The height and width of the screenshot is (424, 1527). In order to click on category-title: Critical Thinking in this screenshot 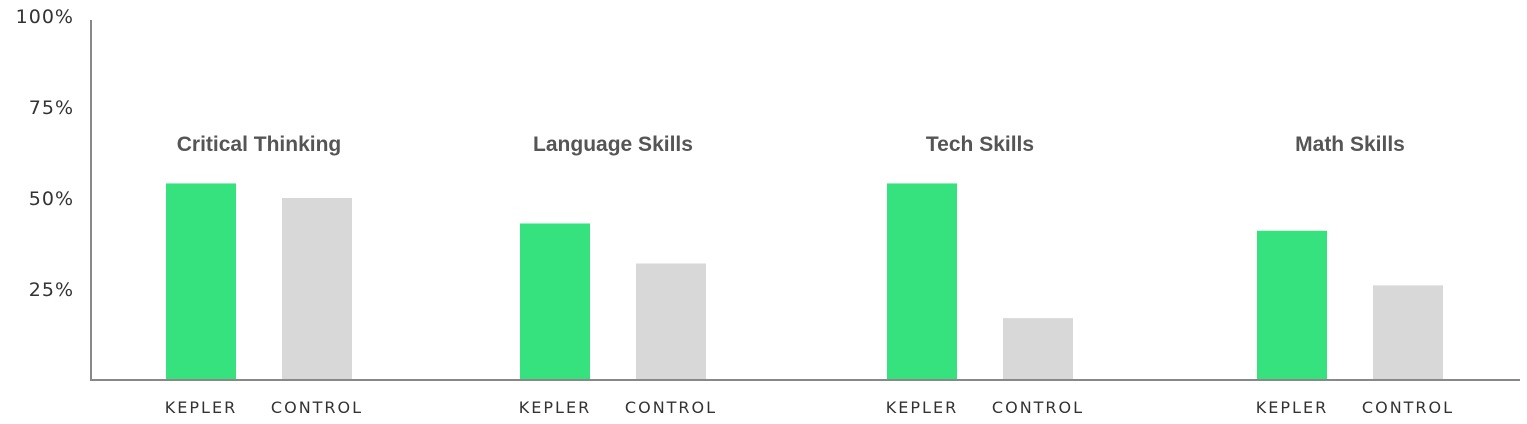, I will do `click(259, 144)`.